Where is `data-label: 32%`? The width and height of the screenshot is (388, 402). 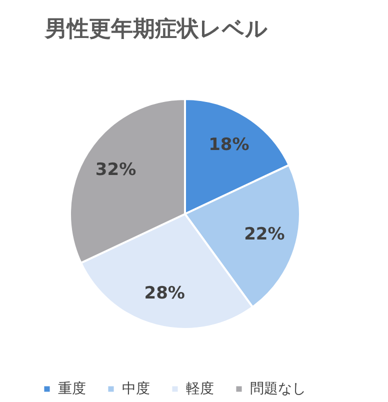
data-label: 32% is located at coordinates (115, 170).